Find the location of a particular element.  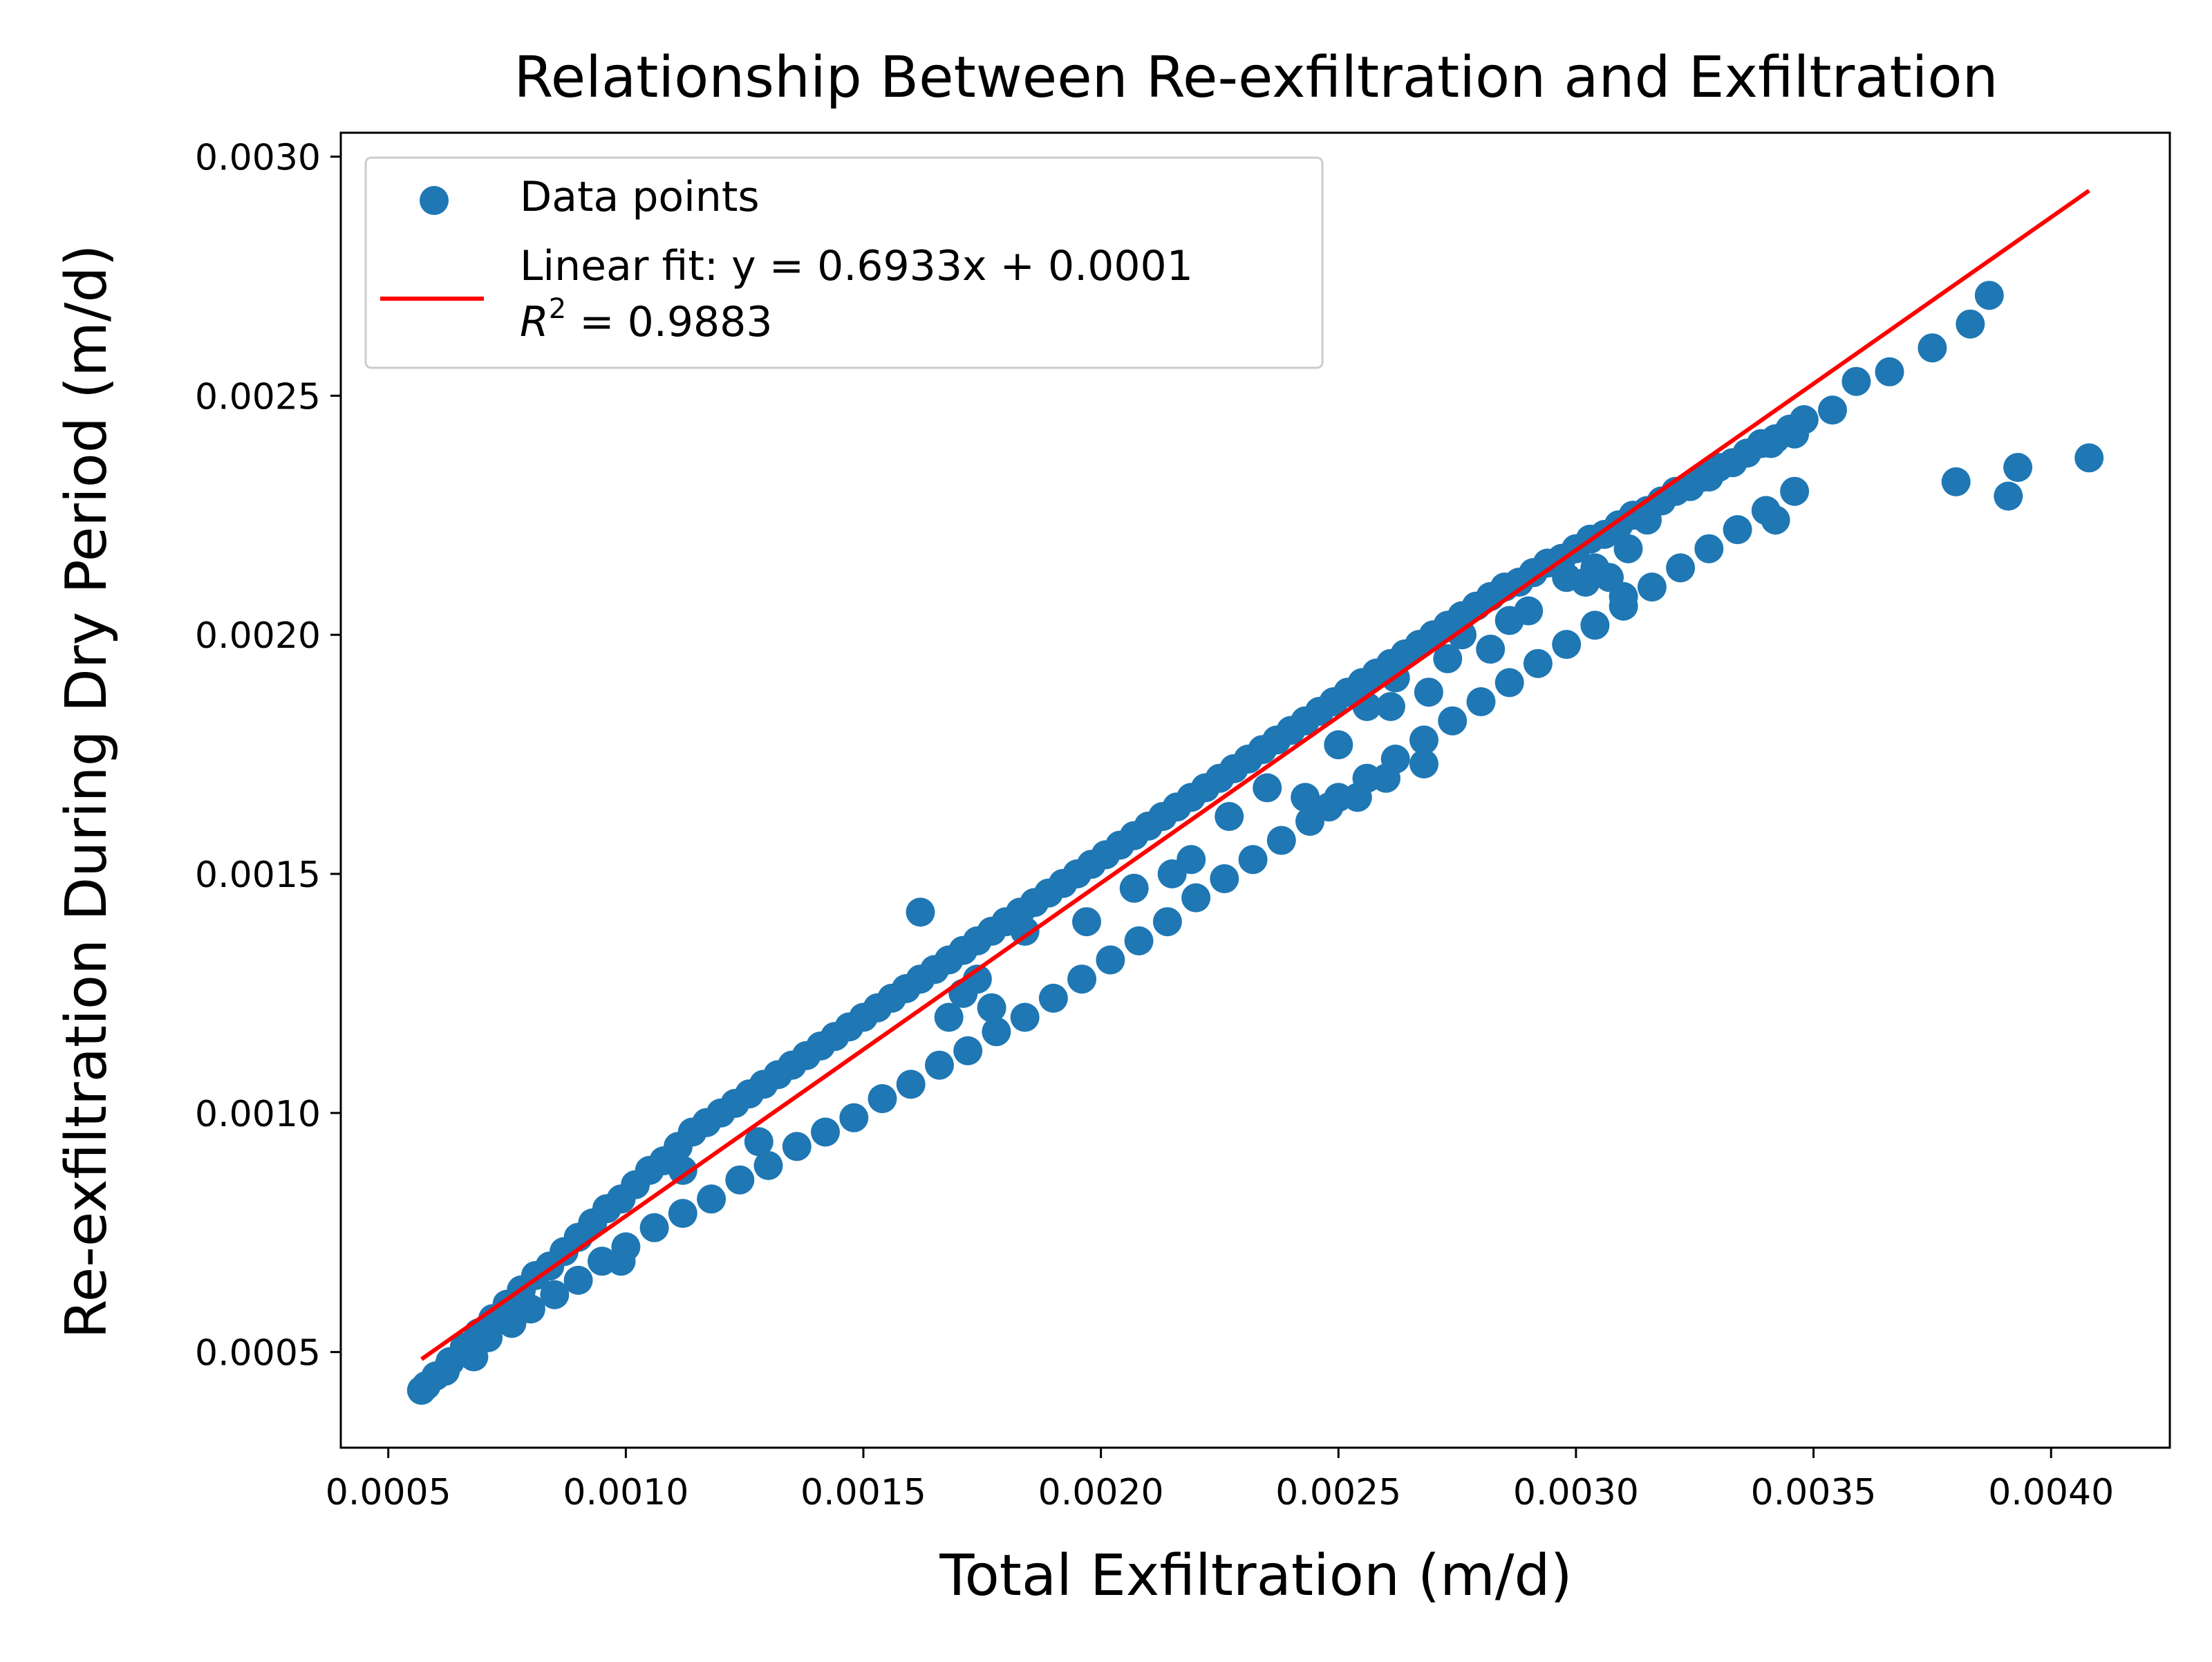

y-tick-label: 0.0025 is located at coordinates (258, 397).